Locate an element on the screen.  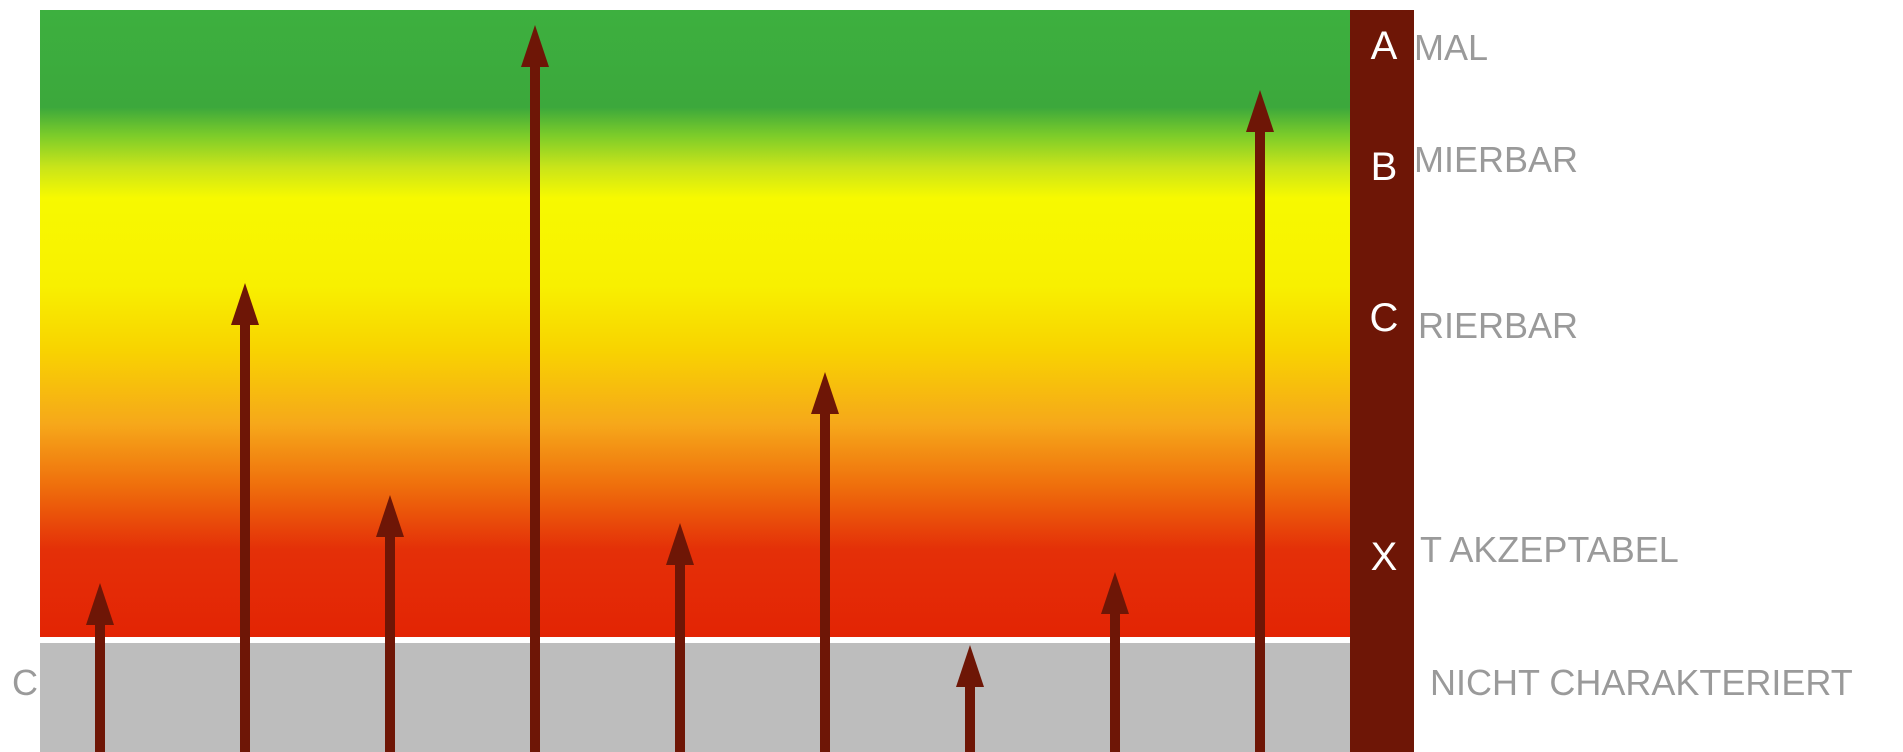
uncharacterized-zone is located at coordinates (695, 697).